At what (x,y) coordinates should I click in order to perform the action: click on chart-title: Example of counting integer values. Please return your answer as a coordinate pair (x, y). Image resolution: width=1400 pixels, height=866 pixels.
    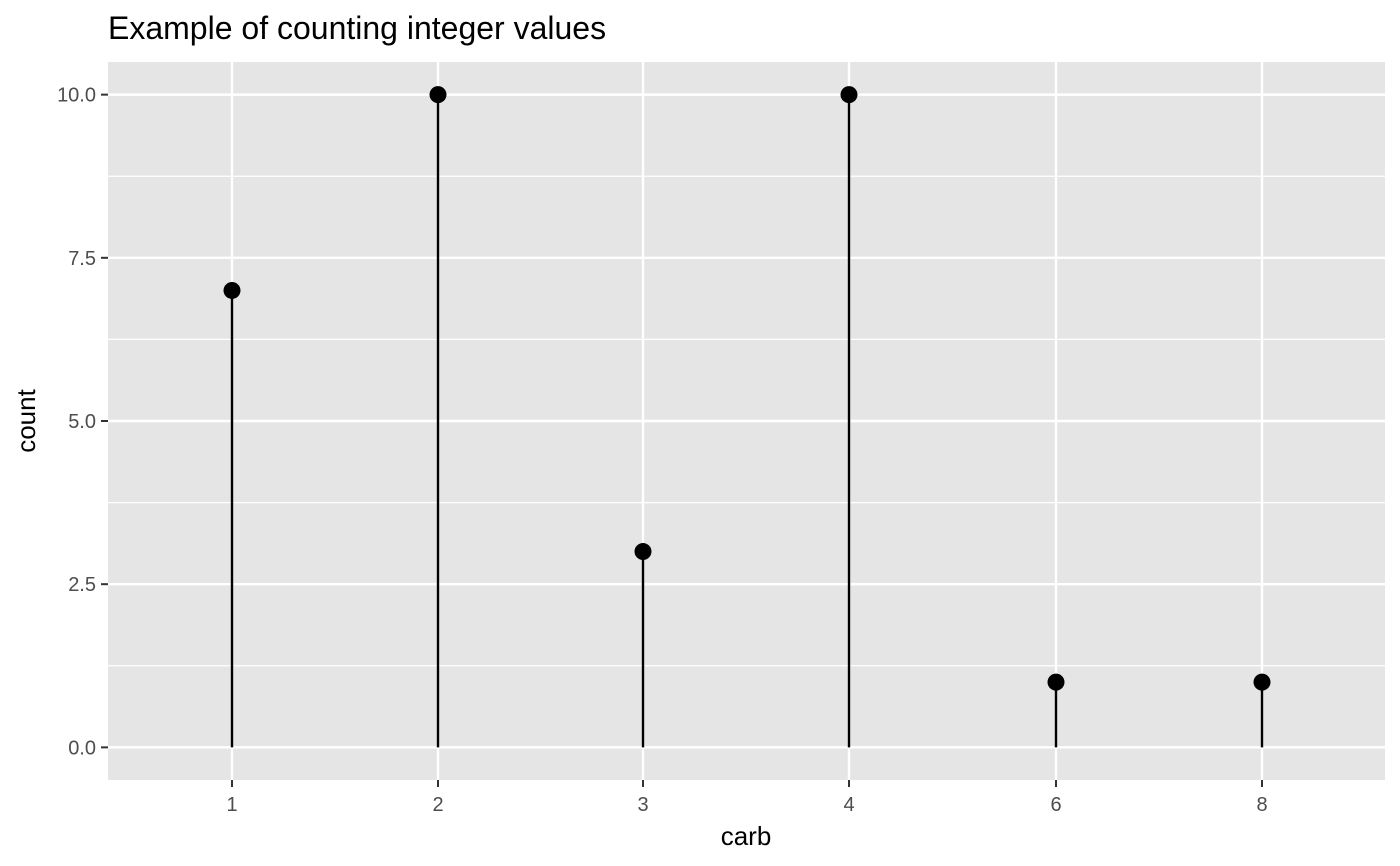
    Looking at the image, I should click on (357, 28).